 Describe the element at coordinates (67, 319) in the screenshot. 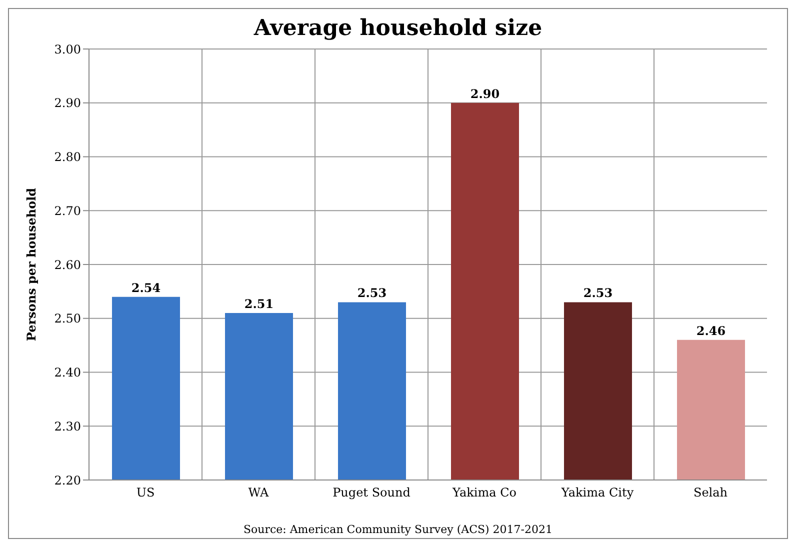

I see `y-tick-label: 2.50` at that location.